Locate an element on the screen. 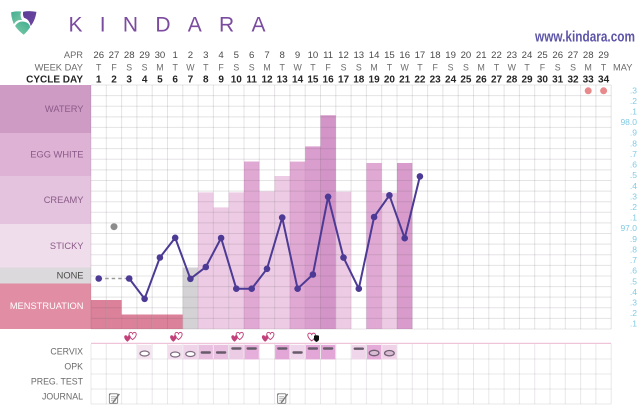 This screenshot has width=640, height=412. svg-text: CERVIX is located at coordinates (66, 352).